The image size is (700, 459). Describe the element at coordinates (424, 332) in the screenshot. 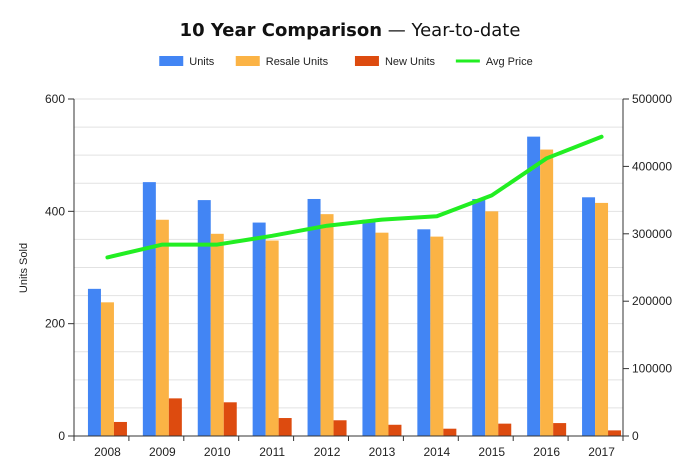

I see `bar-units-2014` at that location.